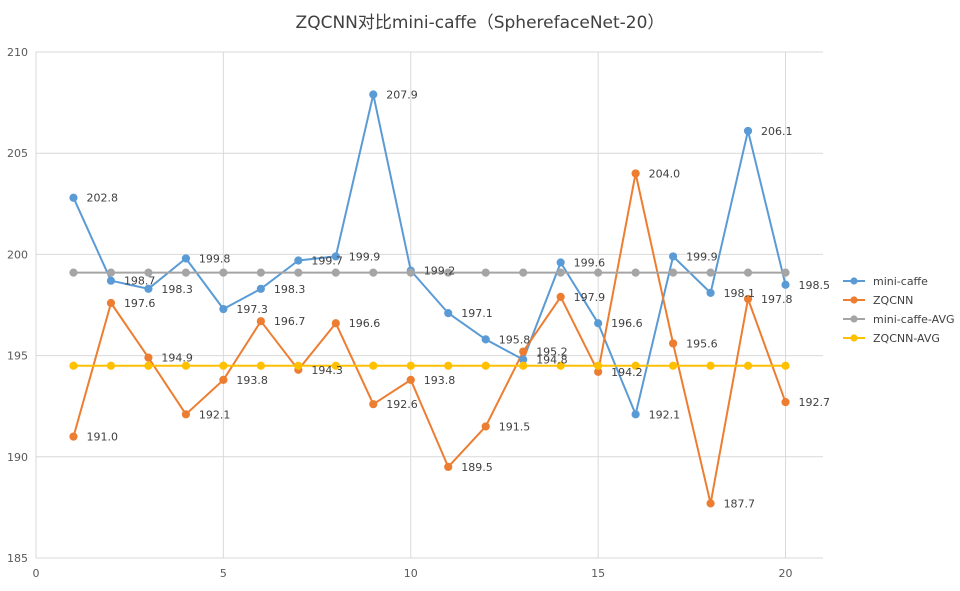 The image size is (960, 591). Describe the element at coordinates (702, 343) in the screenshot. I see `data-label: 195.6` at that location.